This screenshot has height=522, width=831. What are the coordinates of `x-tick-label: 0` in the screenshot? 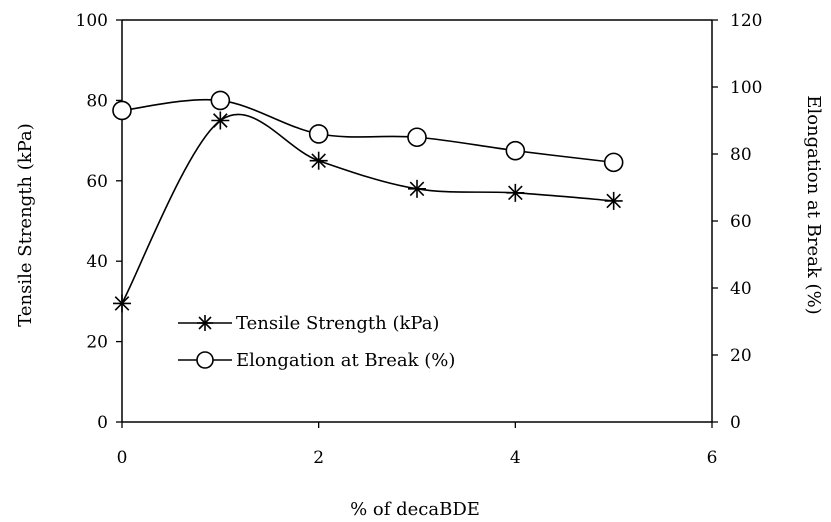 It's located at (122, 458).